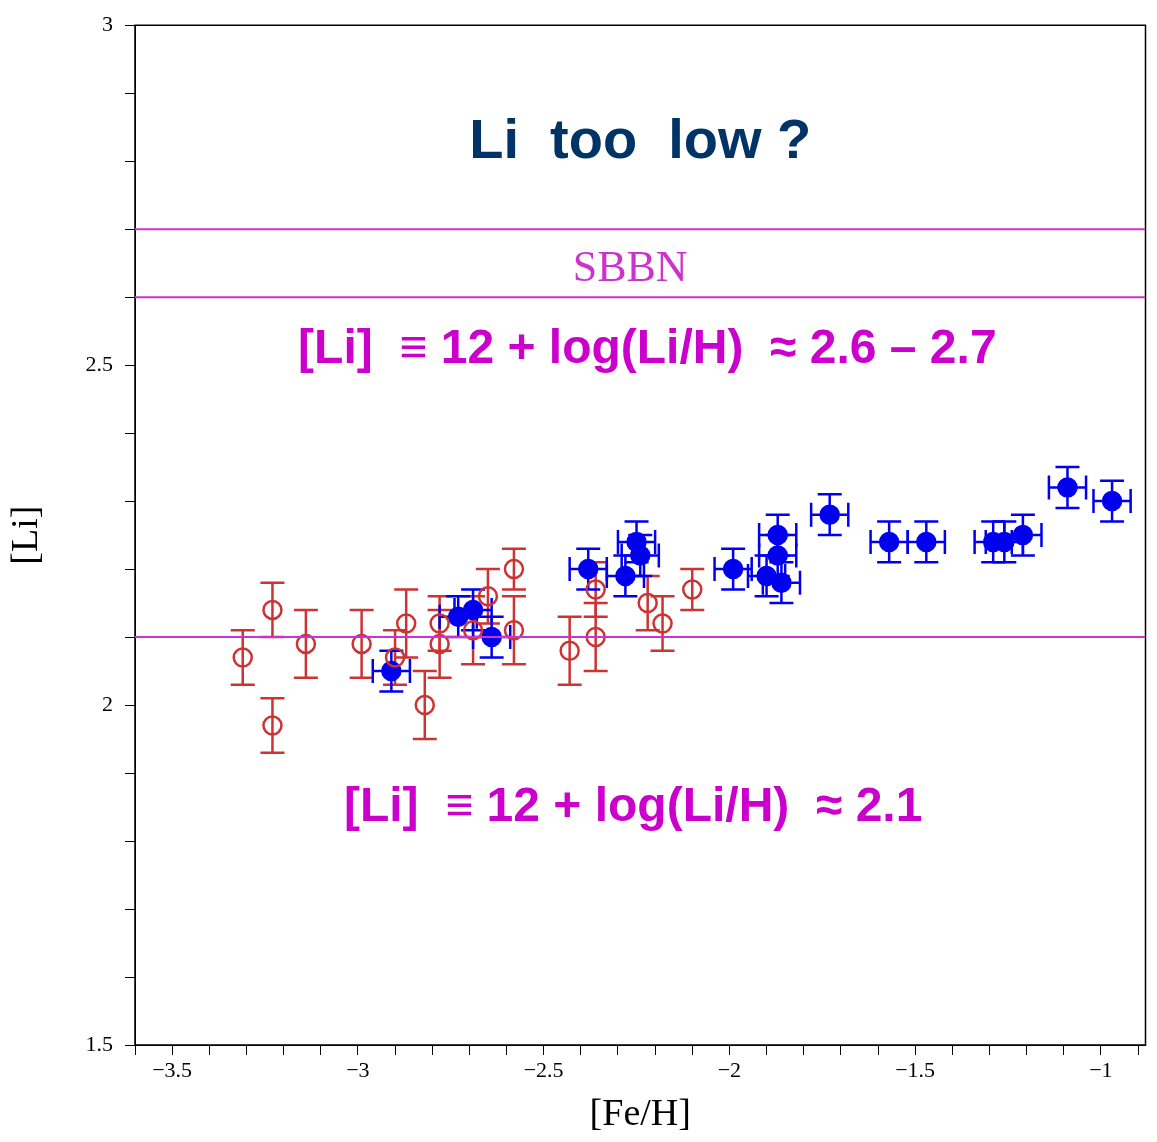 The width and height of the screenshot is (1157, 1142). What do you see at coordinates (729, 1069) in the screenshot?
I see `x-tick-label: −2` at bounding box center [729, 1069].